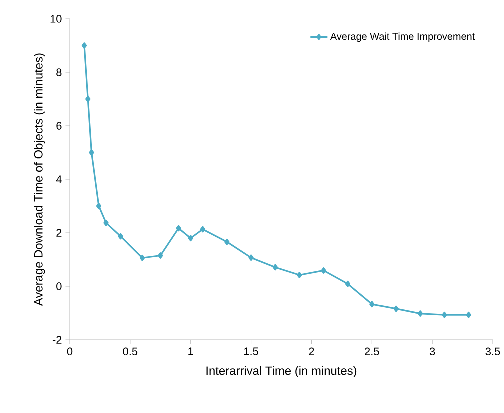 The width and height of the screenshot is (504, 413). What do you see at coordinates (40, 180) in the screenshot?
I see `y-axis-title: Average Download Time of Objects (in minutes)` at bounding box center [40, 180].